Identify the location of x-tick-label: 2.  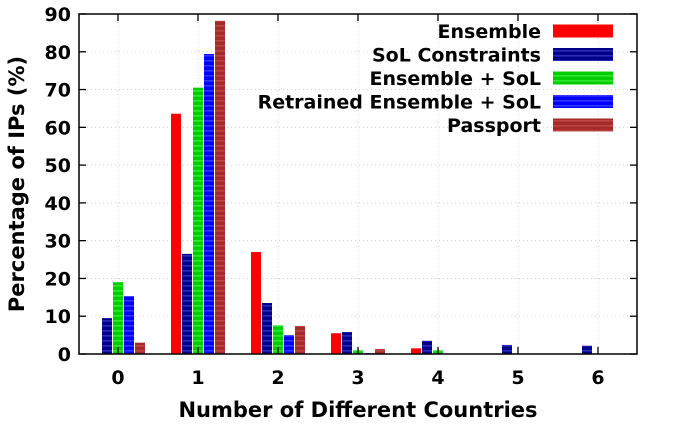
(277, 378).